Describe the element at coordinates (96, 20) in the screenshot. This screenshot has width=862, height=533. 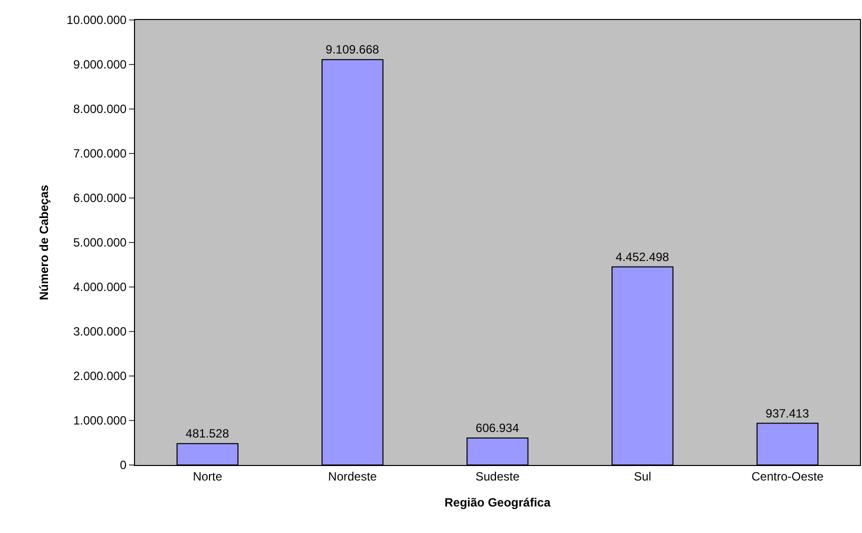
I see `y-tick-label: 10.000.000` at that location.